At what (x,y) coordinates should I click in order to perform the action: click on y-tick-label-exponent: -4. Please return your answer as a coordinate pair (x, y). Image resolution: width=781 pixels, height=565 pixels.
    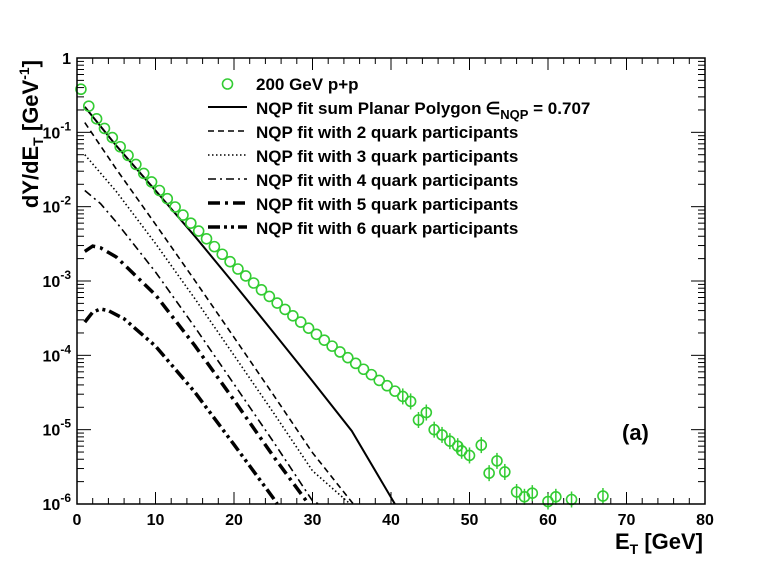
    Looking at the image, I should click on (65, 349).